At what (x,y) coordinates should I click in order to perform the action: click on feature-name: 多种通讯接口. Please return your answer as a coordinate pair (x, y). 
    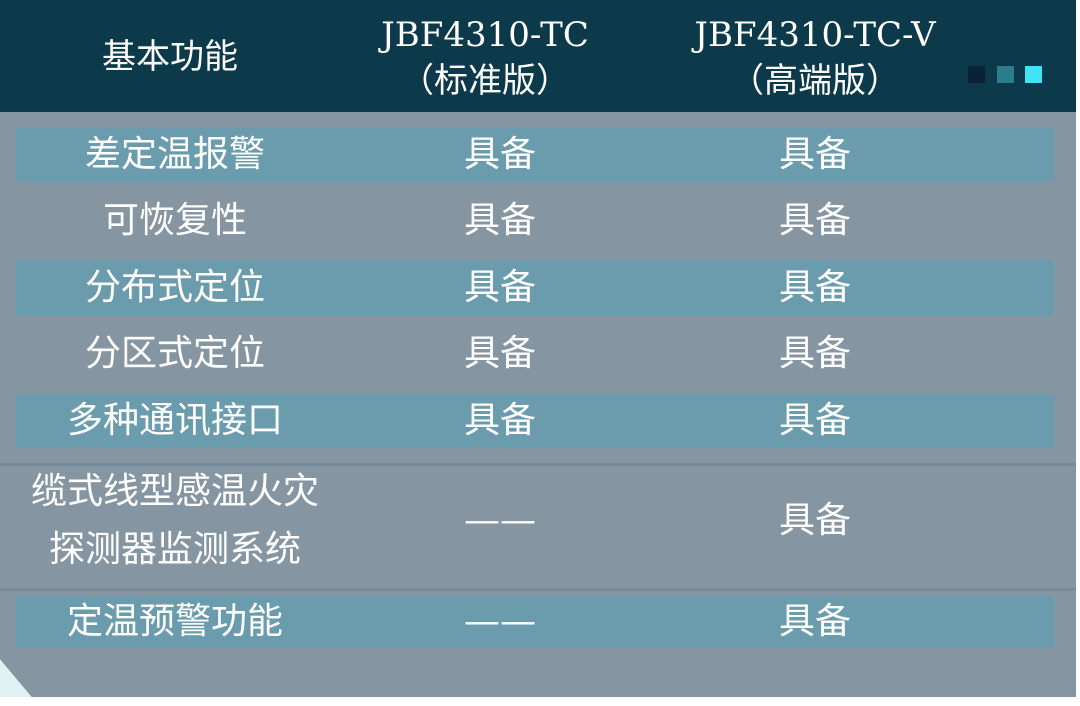
    Looking at the image, I should click on (174, 420).